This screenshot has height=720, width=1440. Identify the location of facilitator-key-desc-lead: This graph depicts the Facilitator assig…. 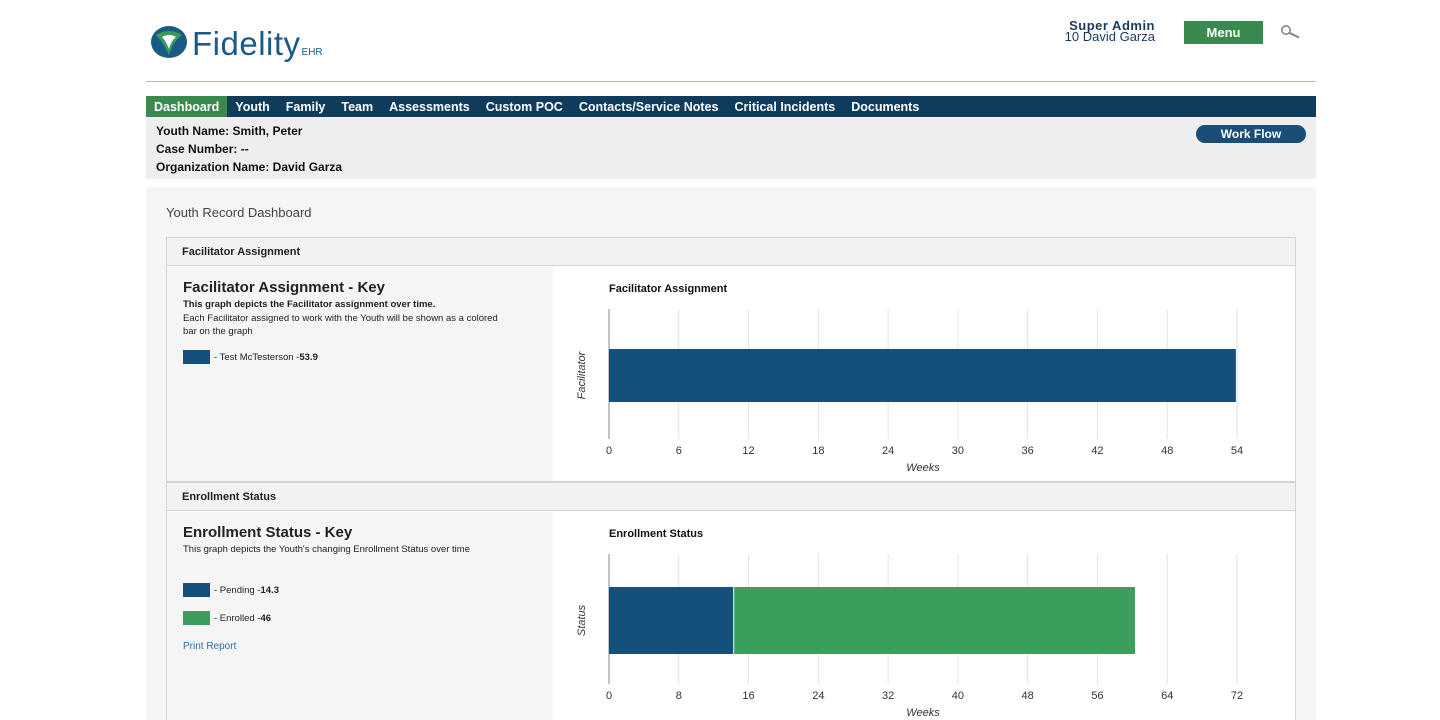
(309, 304).